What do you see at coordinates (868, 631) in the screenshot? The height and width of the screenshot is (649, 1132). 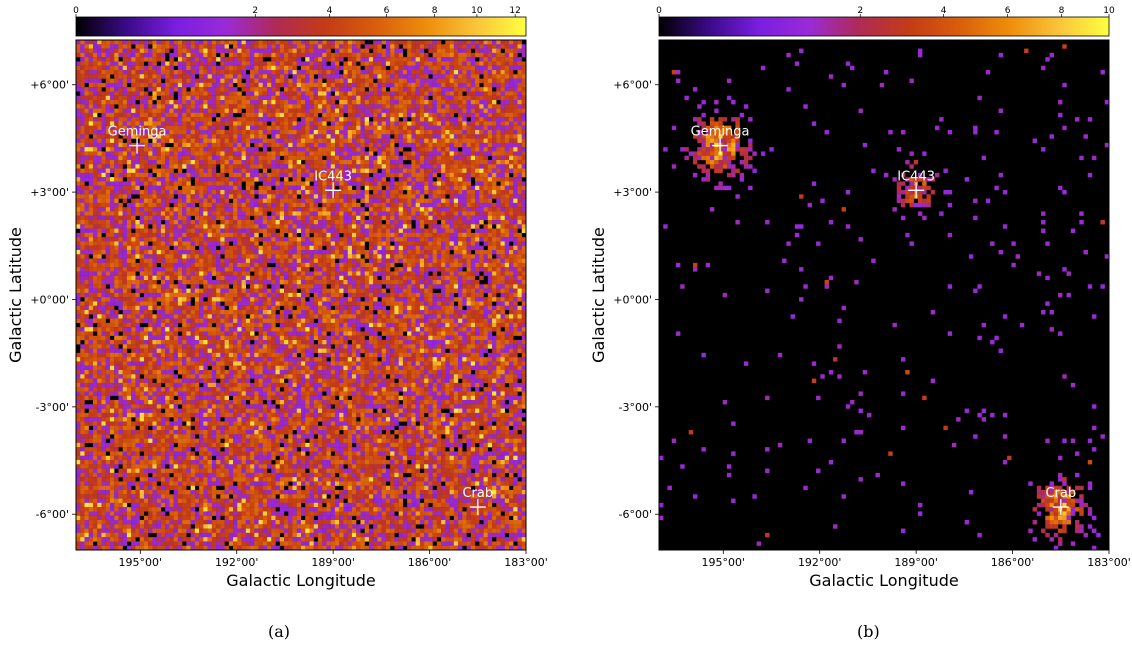 I see `panel-caption-b: (b)` at bounding box center [868, 631].